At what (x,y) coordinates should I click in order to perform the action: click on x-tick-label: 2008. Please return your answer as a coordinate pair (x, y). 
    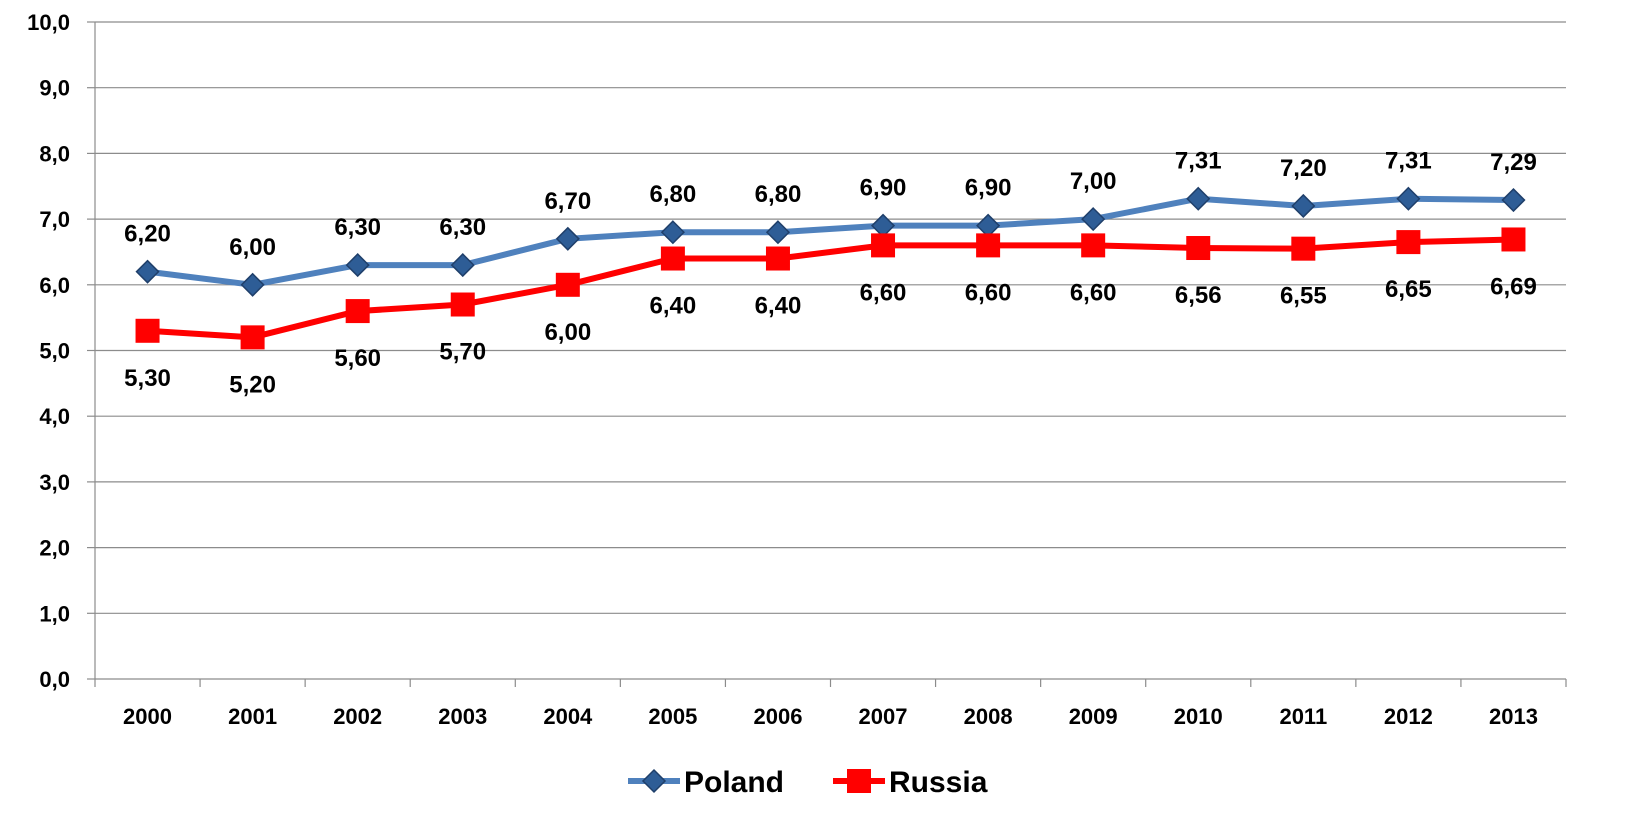
    Looking at the image, I should click on (988, 716).